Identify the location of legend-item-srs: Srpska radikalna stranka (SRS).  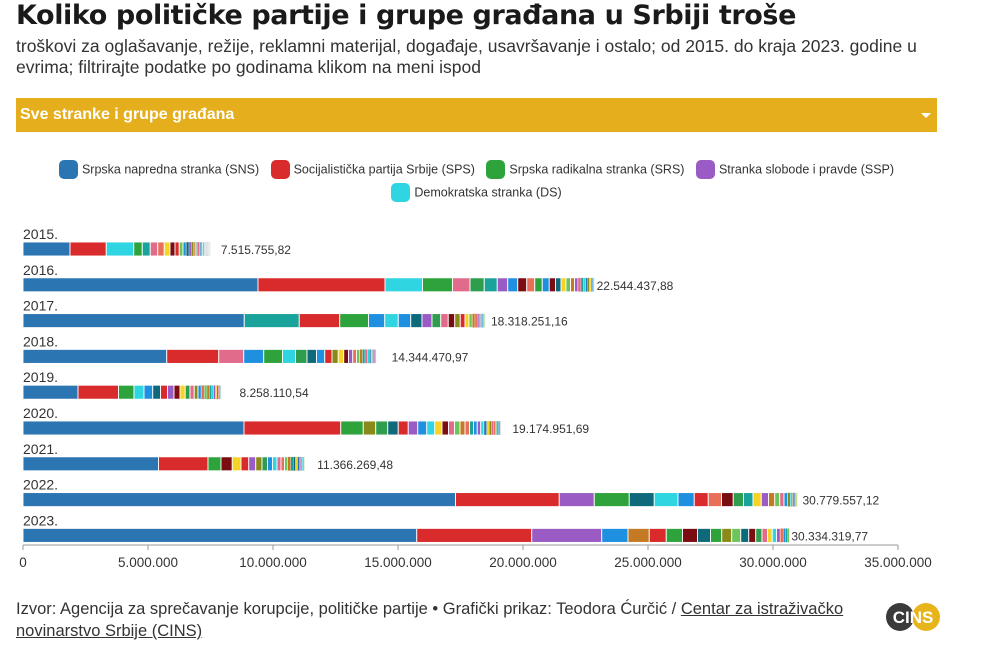
(585, 169).